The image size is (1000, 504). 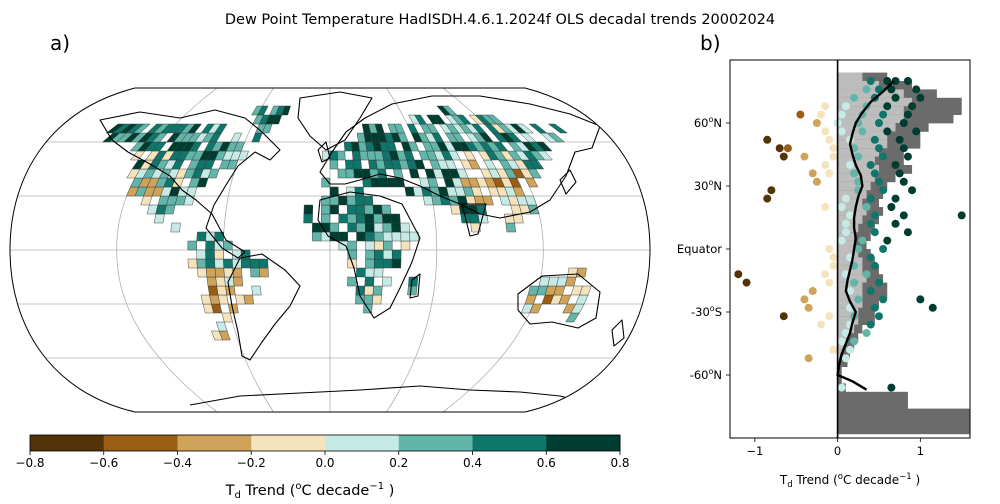 What do you see at coordinates (618, 333) in the screenshot?
I see `coastline-new-zealand` at bounding box center [618, 333].